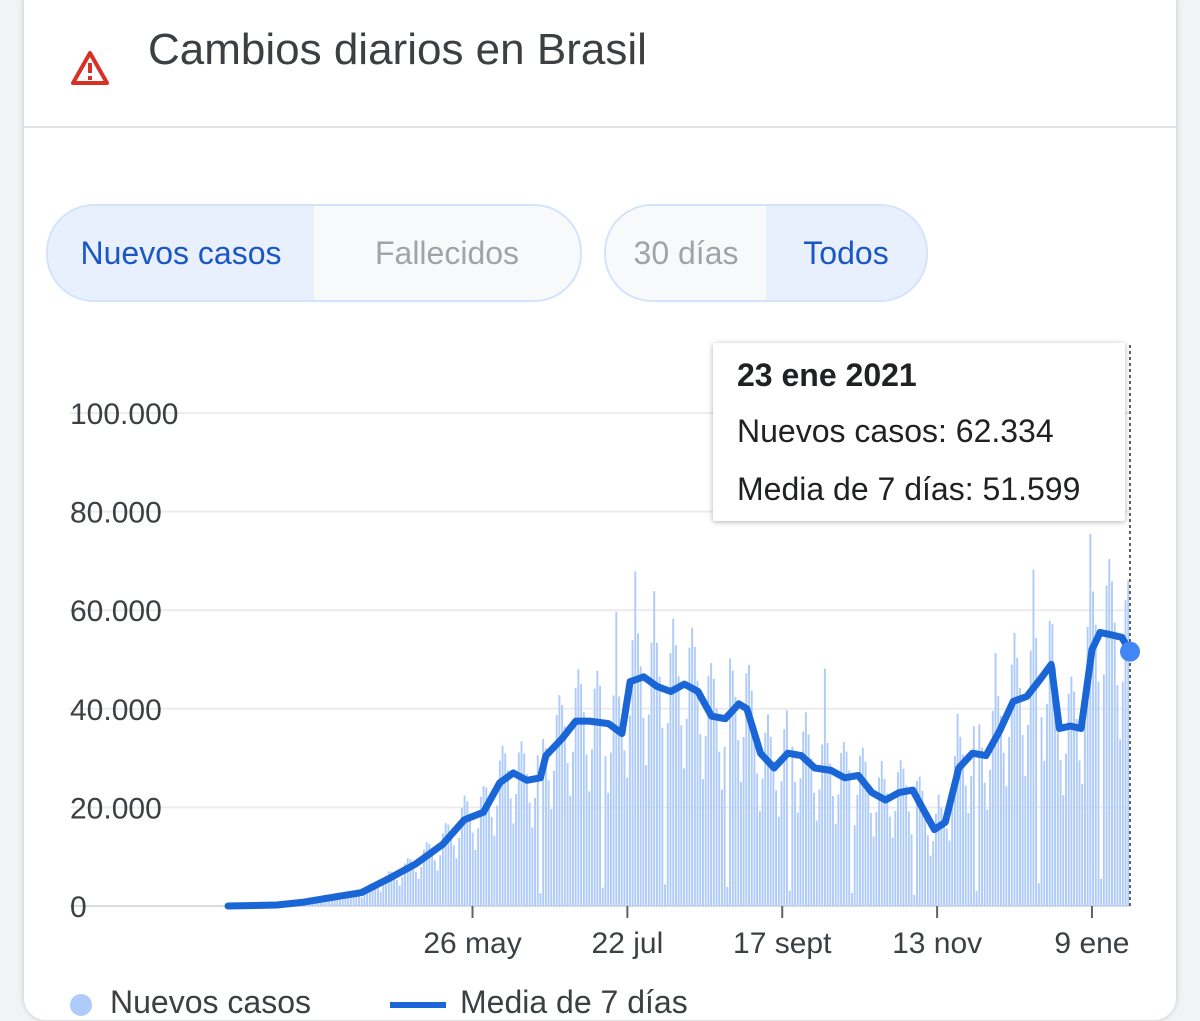  What do you see at coordinates (81, 1005) in the screenshot?
I see `legend-cases-swatch` at bounding box center [81, 1005].